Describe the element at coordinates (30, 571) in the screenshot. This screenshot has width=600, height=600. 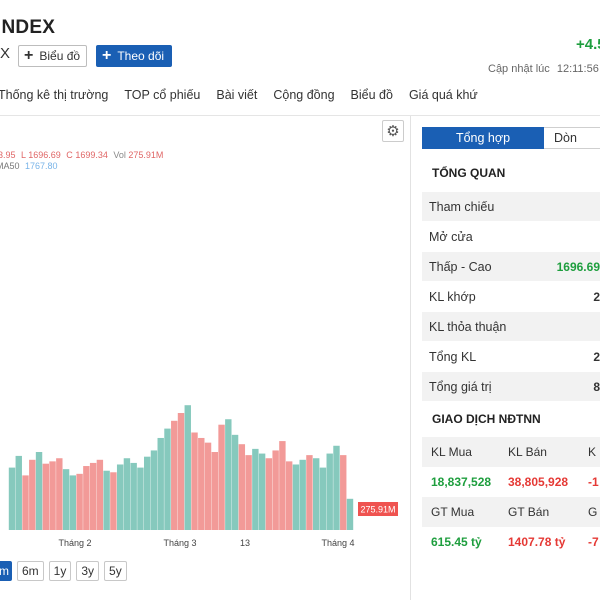
I see `range-button-1: 6m` at that location.